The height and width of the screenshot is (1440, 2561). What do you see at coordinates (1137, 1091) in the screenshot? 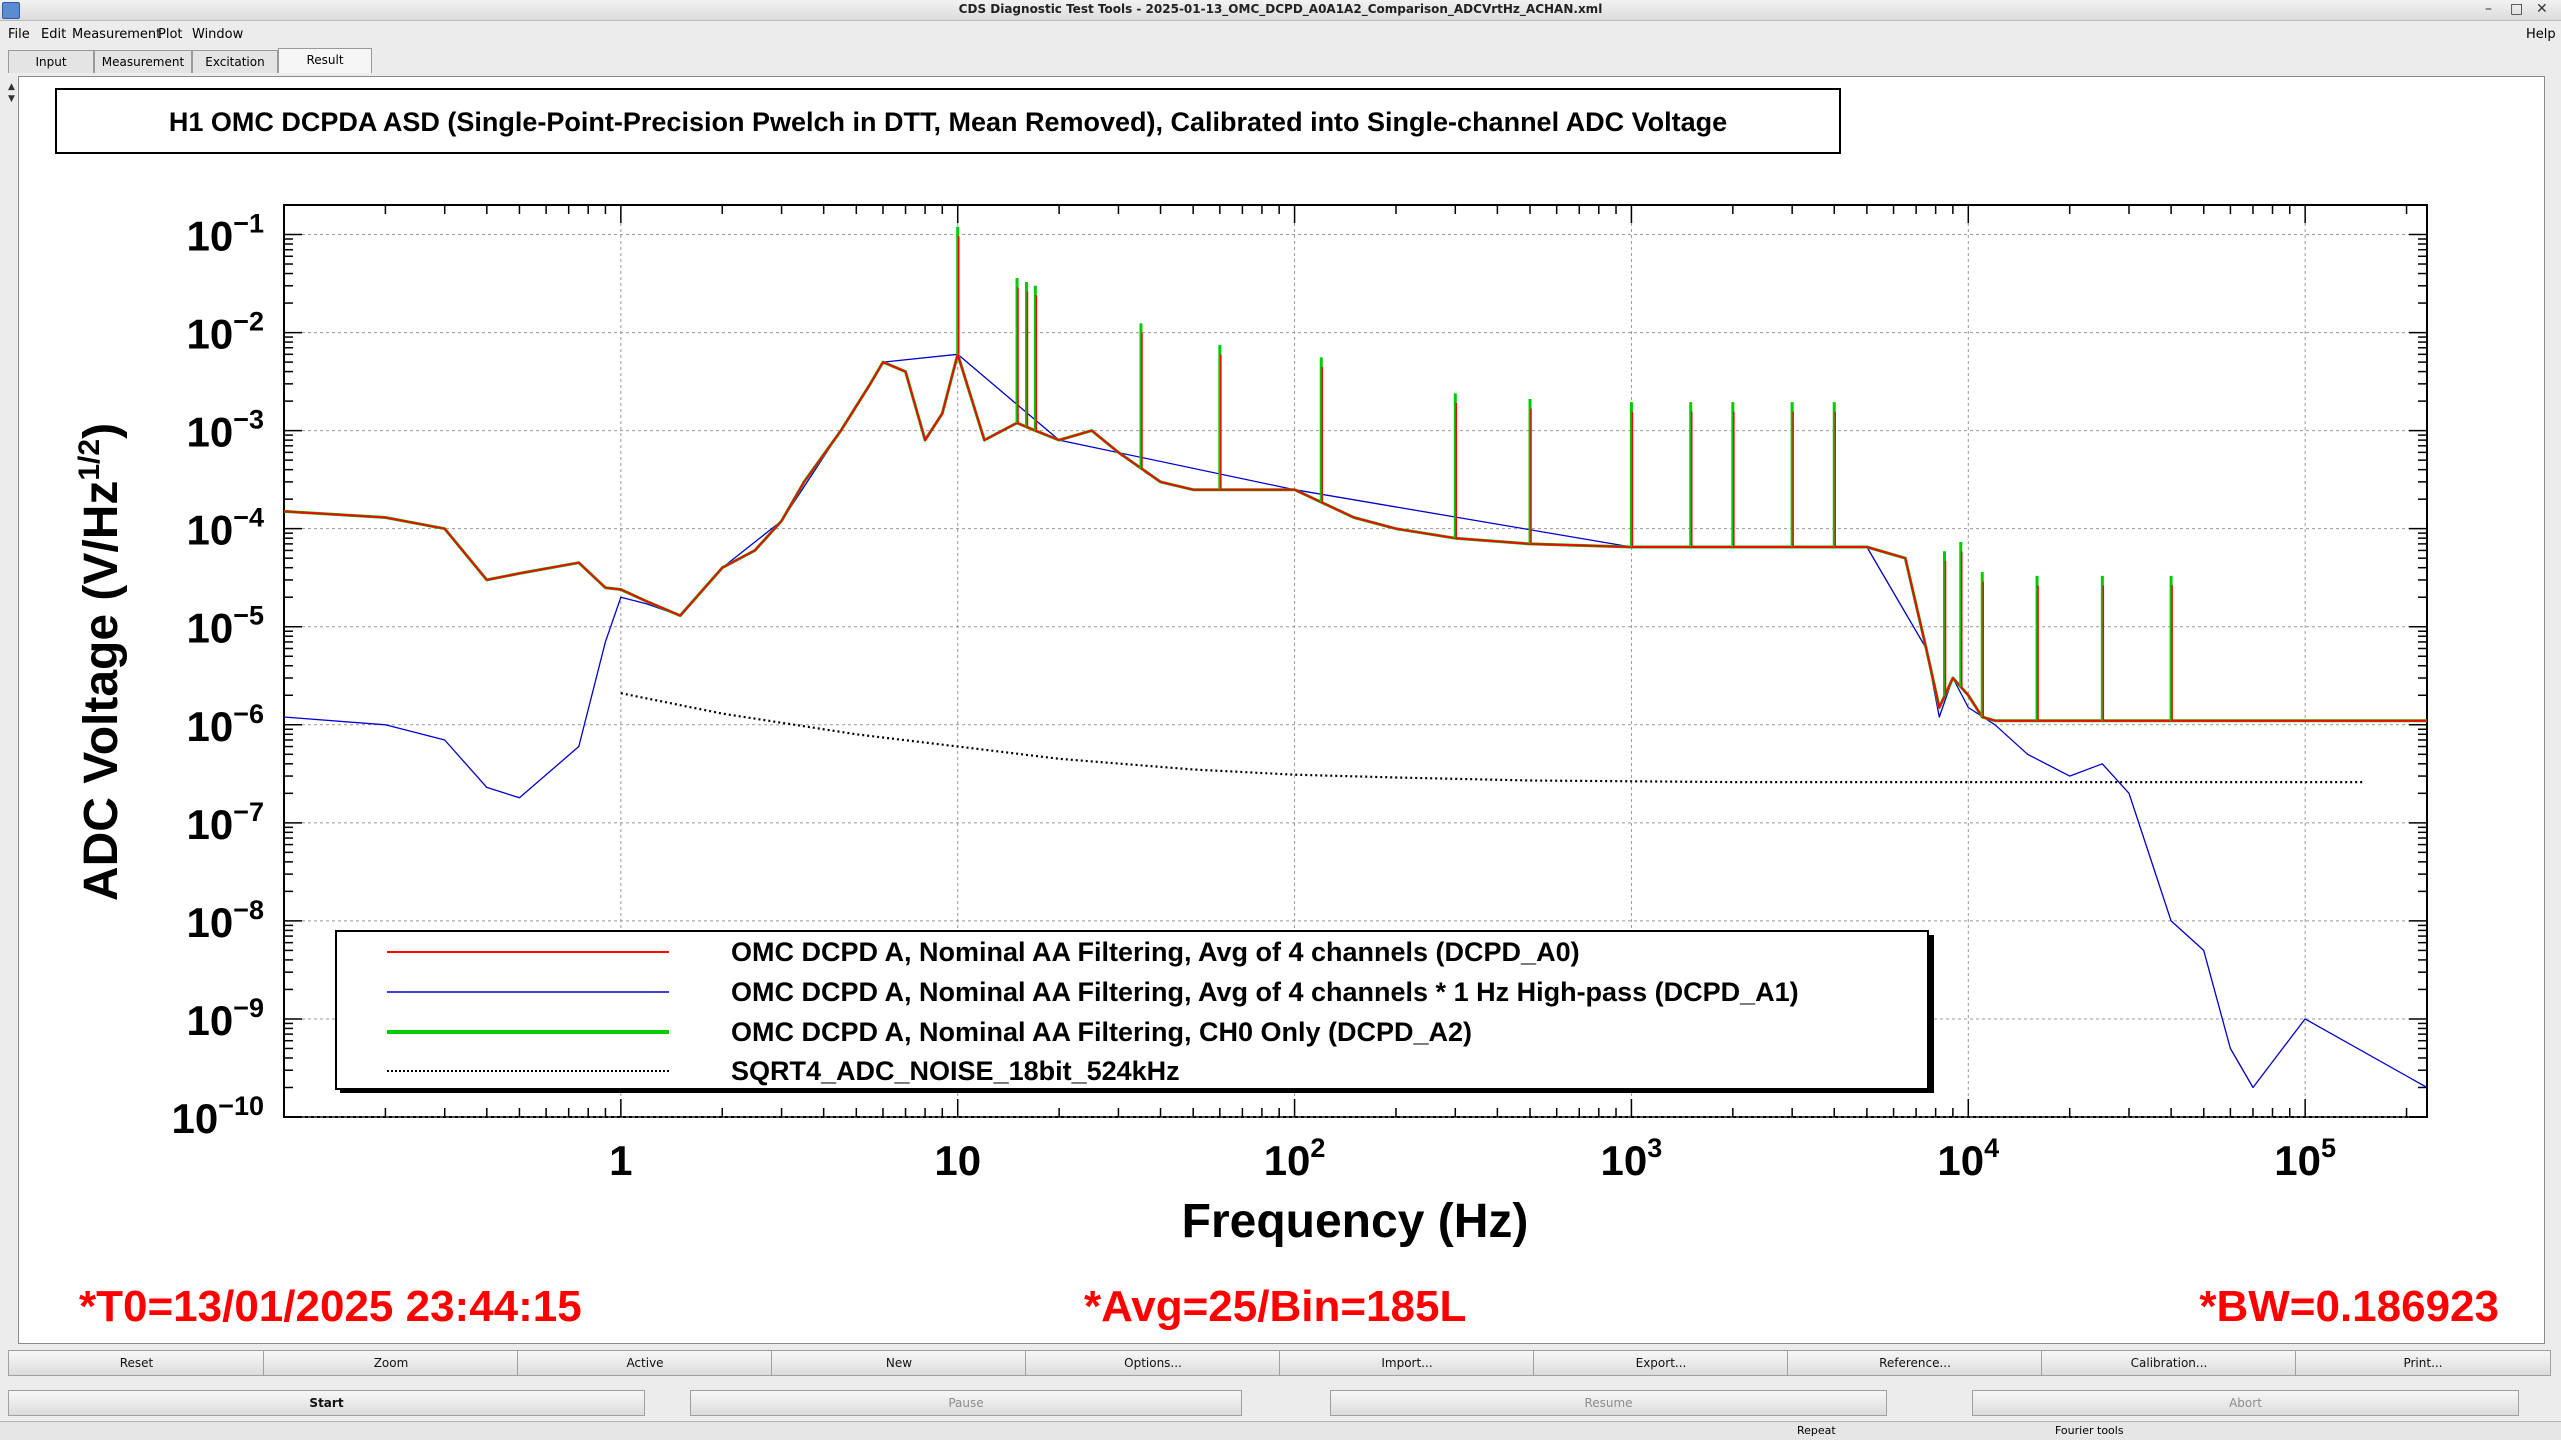
I see `legend-shadow-bottom` at bounding box center [1137, 1091].